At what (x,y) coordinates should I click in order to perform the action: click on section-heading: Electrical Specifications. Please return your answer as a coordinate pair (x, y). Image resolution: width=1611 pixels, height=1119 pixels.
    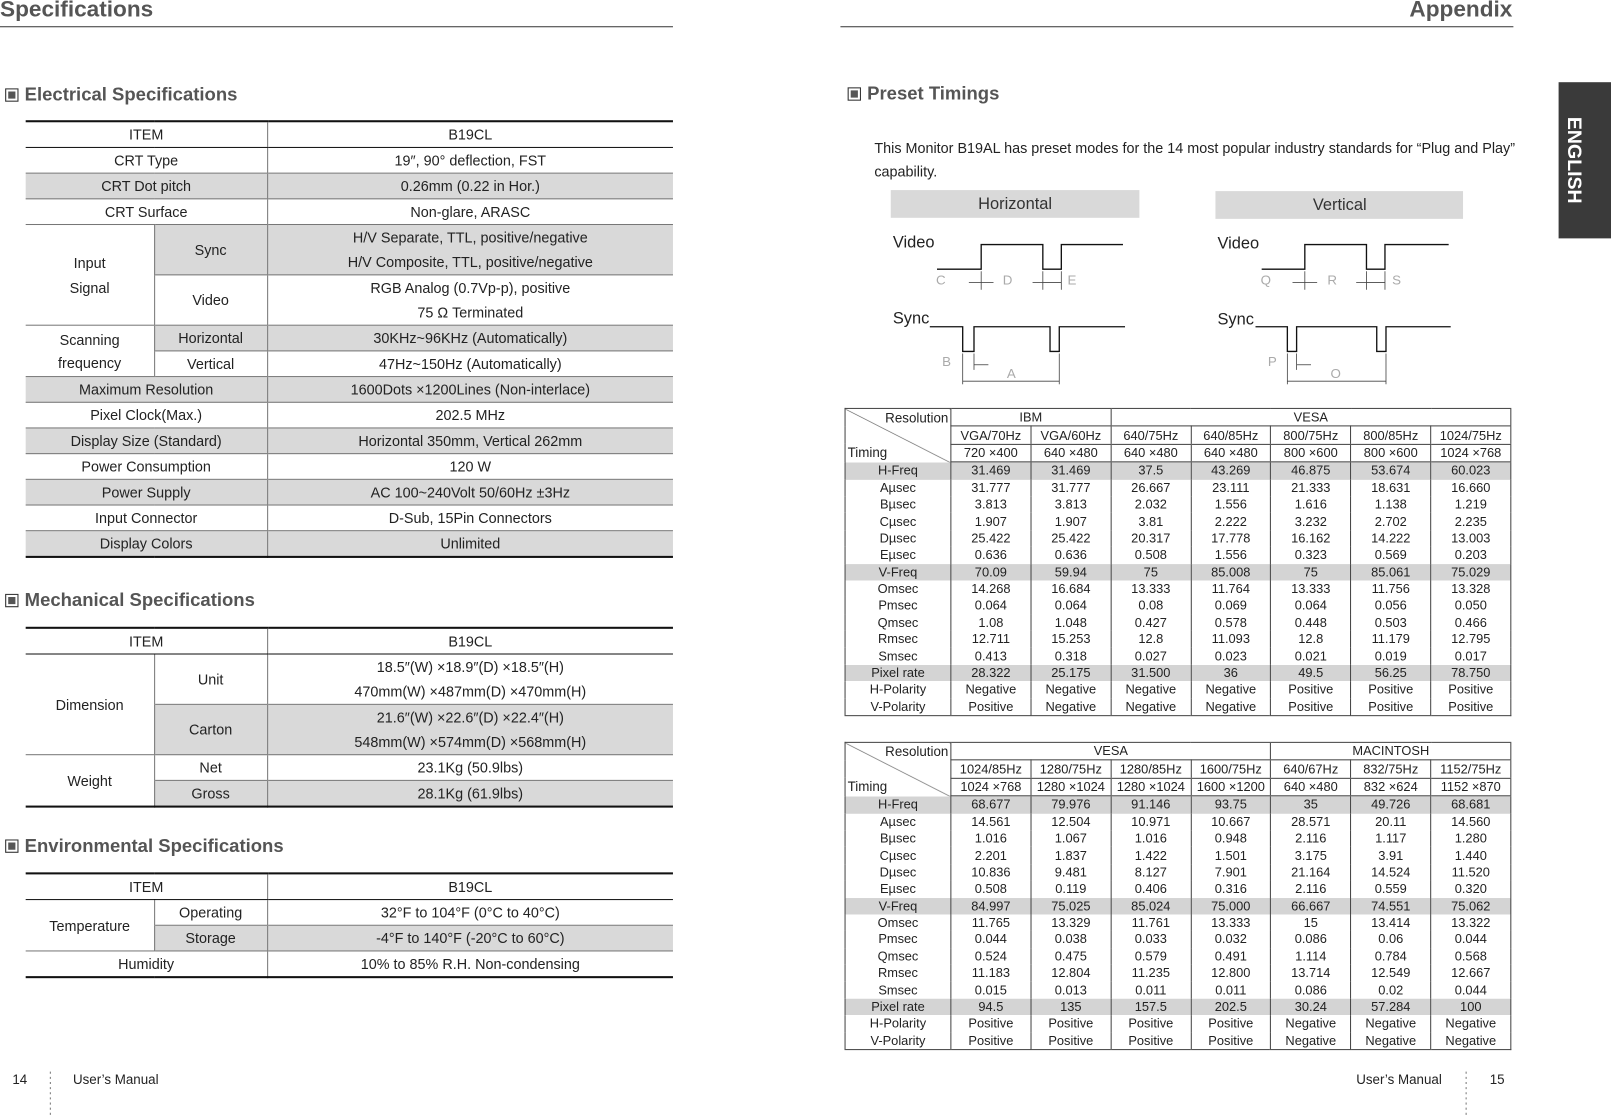
    Looking at the image, I should click on (121, 94).